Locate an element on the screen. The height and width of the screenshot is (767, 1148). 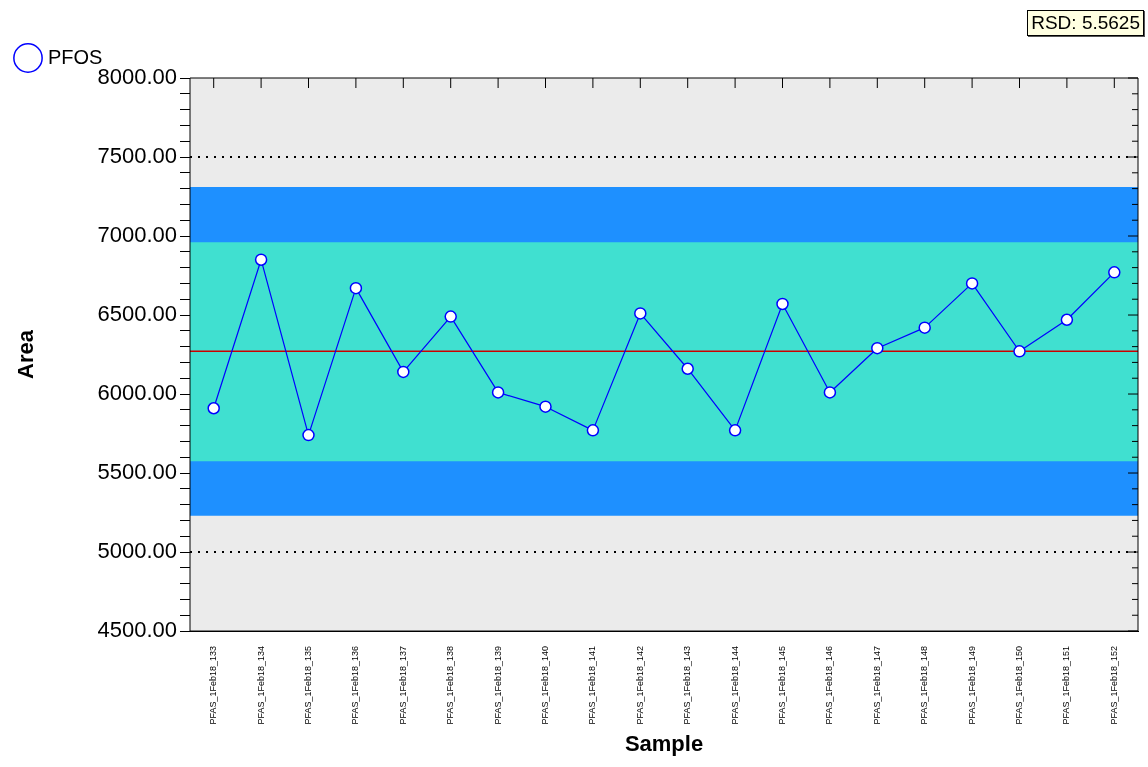
y-tick-label: 5500.00 is located at coordinates (137, 472).